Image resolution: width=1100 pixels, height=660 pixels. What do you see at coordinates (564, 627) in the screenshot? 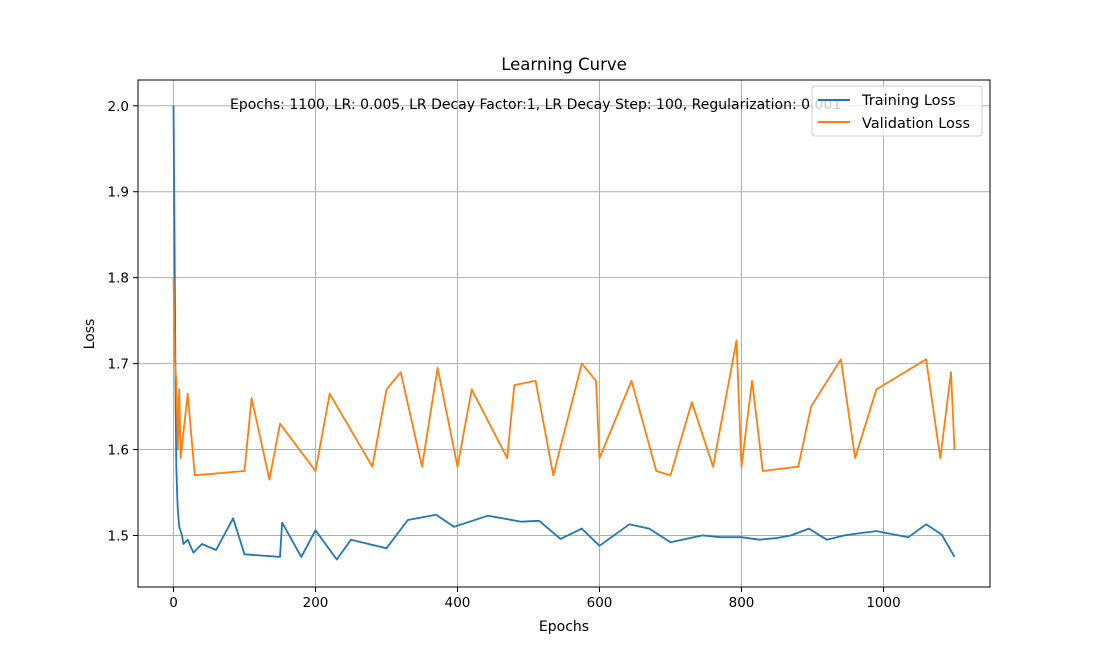
I see `x-axis-label: Epochs` at bounding box center [564, 627].